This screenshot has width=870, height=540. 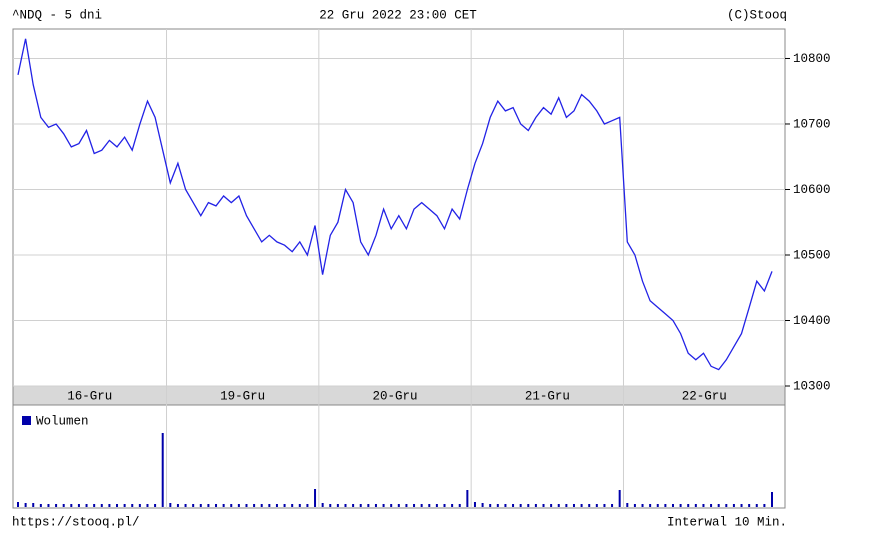 What do you see at coordinates (812, 59) in the screenshot?
I see `y-tick-label: 10800` at bounding box center [812, 59].